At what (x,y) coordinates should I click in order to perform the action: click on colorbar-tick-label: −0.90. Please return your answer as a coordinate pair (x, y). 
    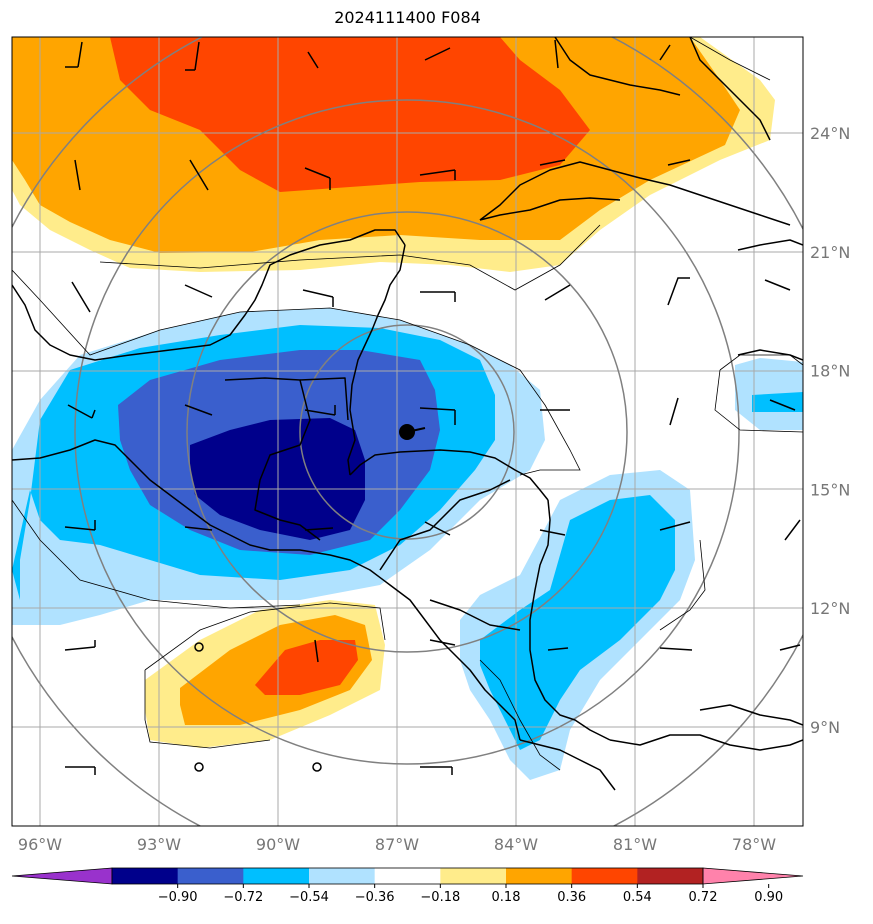
    Looking at the image, I should click on (178, 897).